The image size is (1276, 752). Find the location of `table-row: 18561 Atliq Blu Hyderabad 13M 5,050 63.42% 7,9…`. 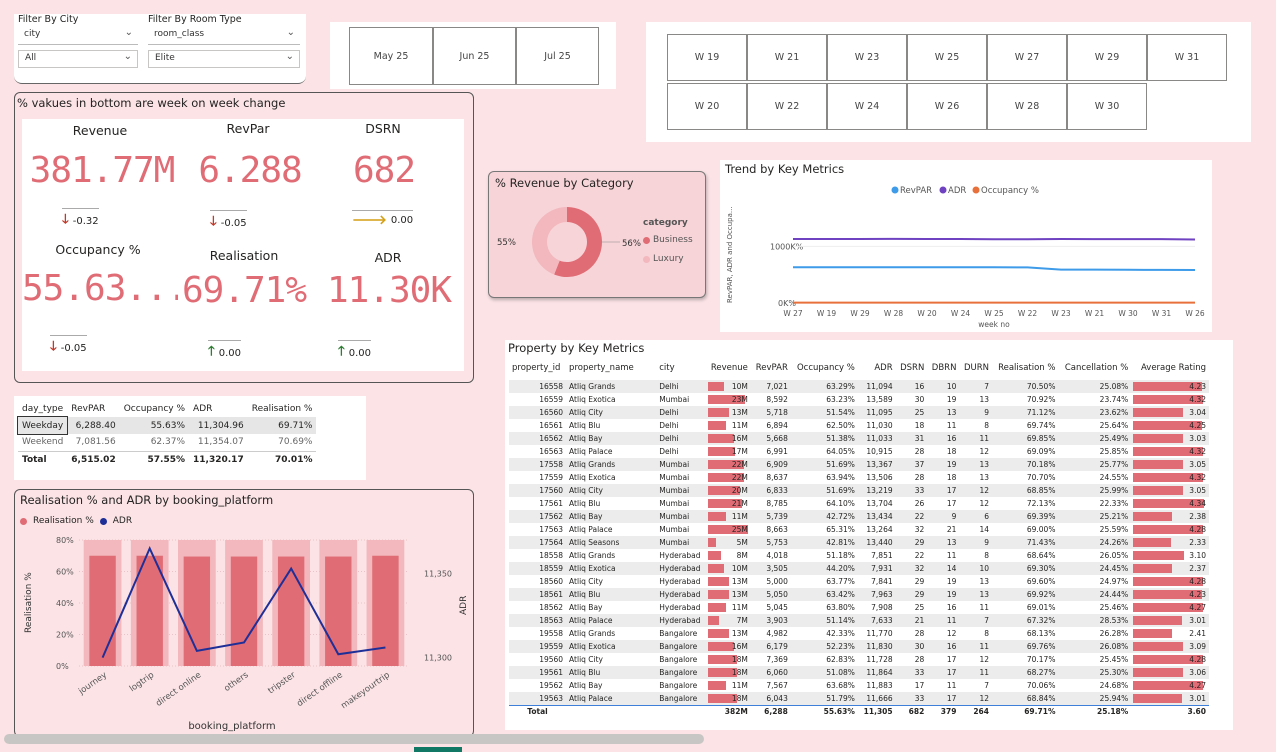

table-row: 18561 Atliq Blu Hyderabad 13M 5,050 63.42% 7,9… is located at coordinates (859, 594).